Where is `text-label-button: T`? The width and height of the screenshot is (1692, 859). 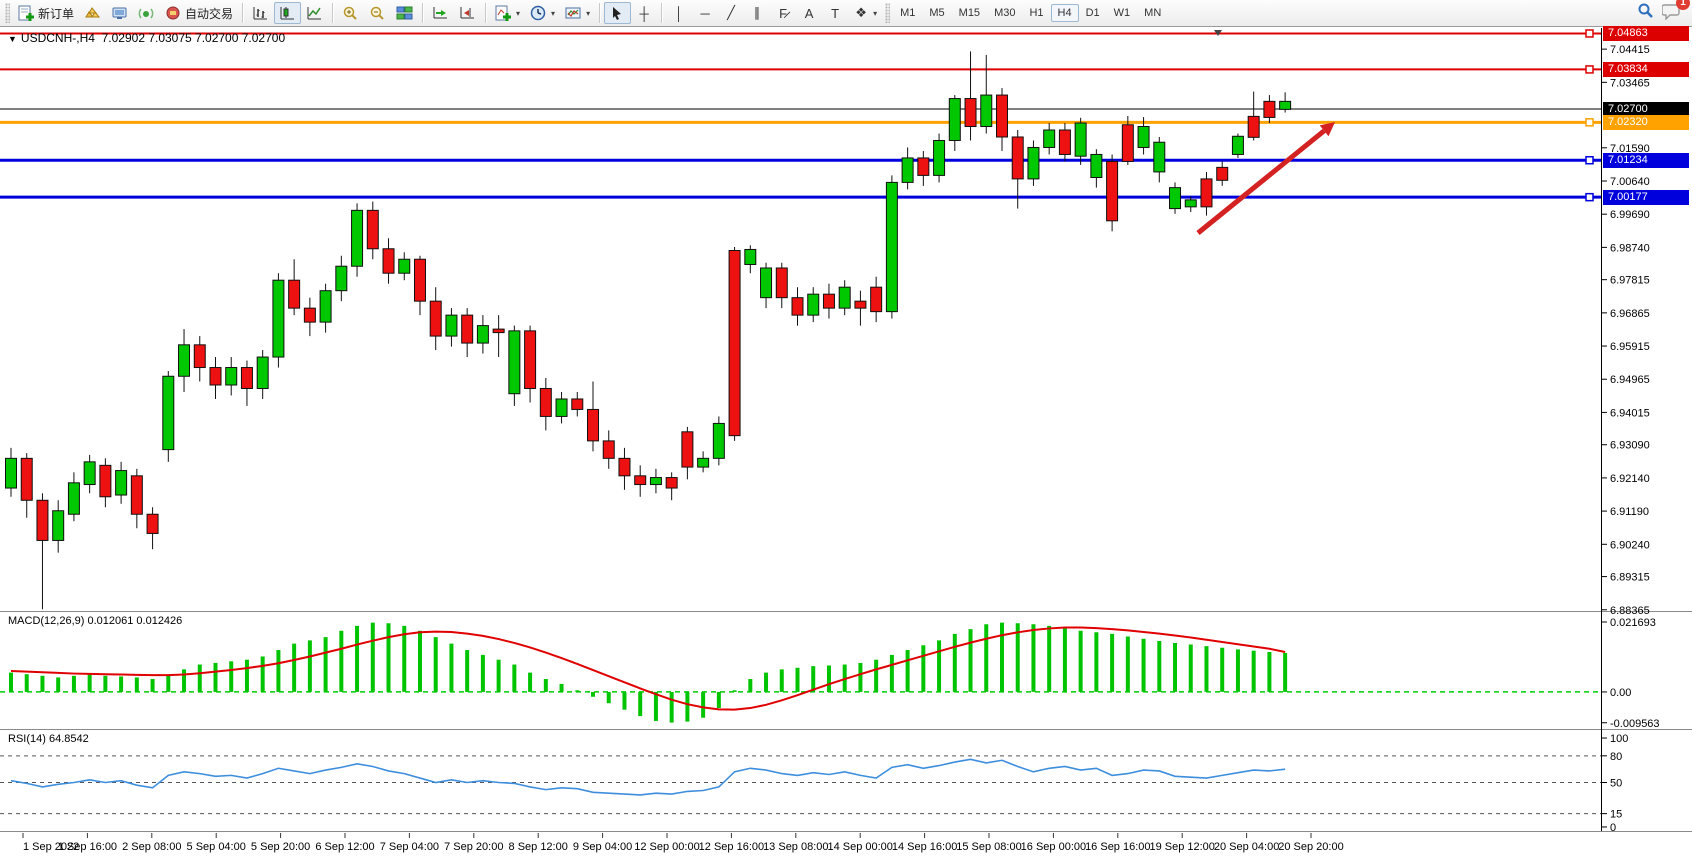
text-label-button: T is located at coordinates (835, 13).